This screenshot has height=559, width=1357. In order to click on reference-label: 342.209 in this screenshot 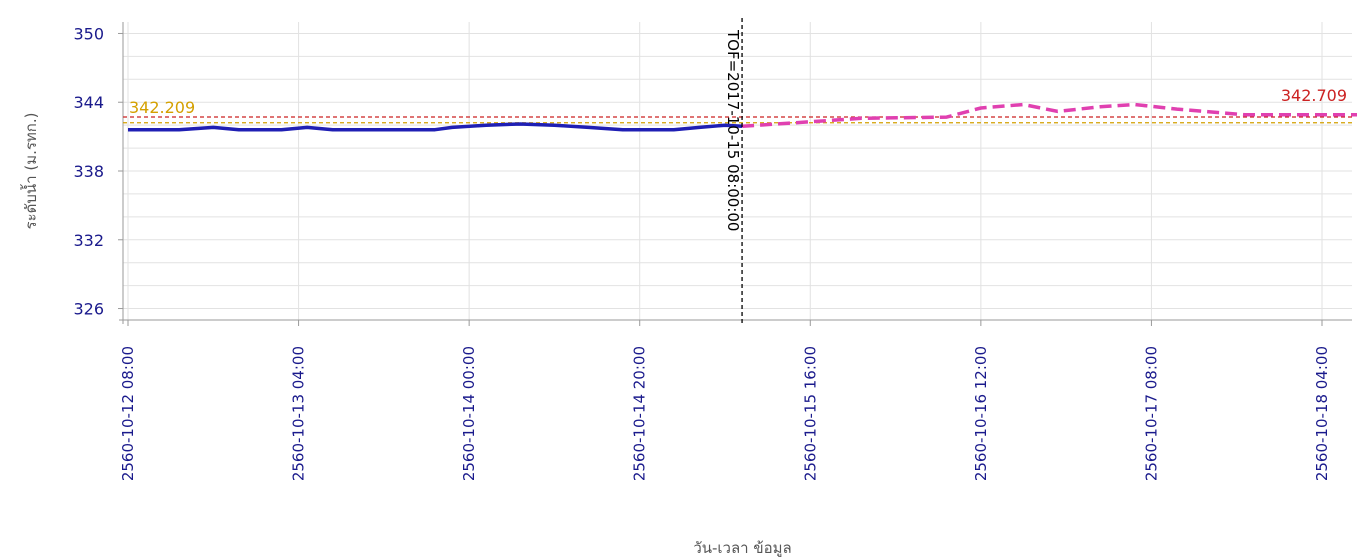, I will do `click(162, 107)`.